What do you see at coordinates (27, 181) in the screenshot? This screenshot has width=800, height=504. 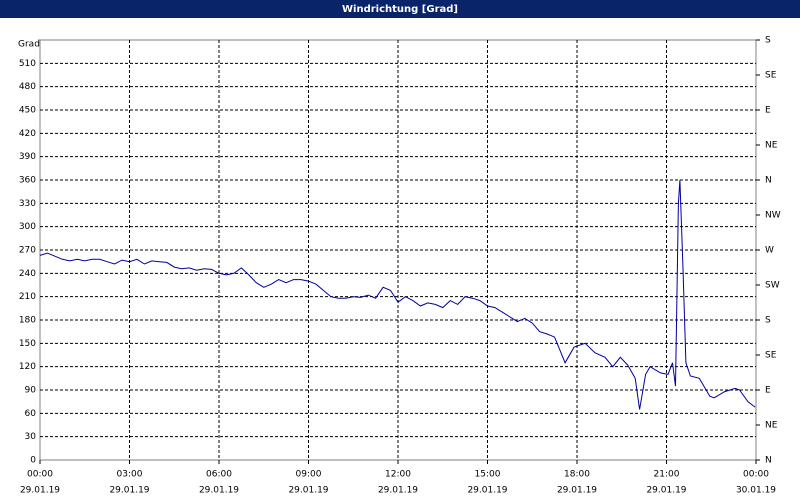 I see `y-tick-label: 360` at bounding box center [27, 181].